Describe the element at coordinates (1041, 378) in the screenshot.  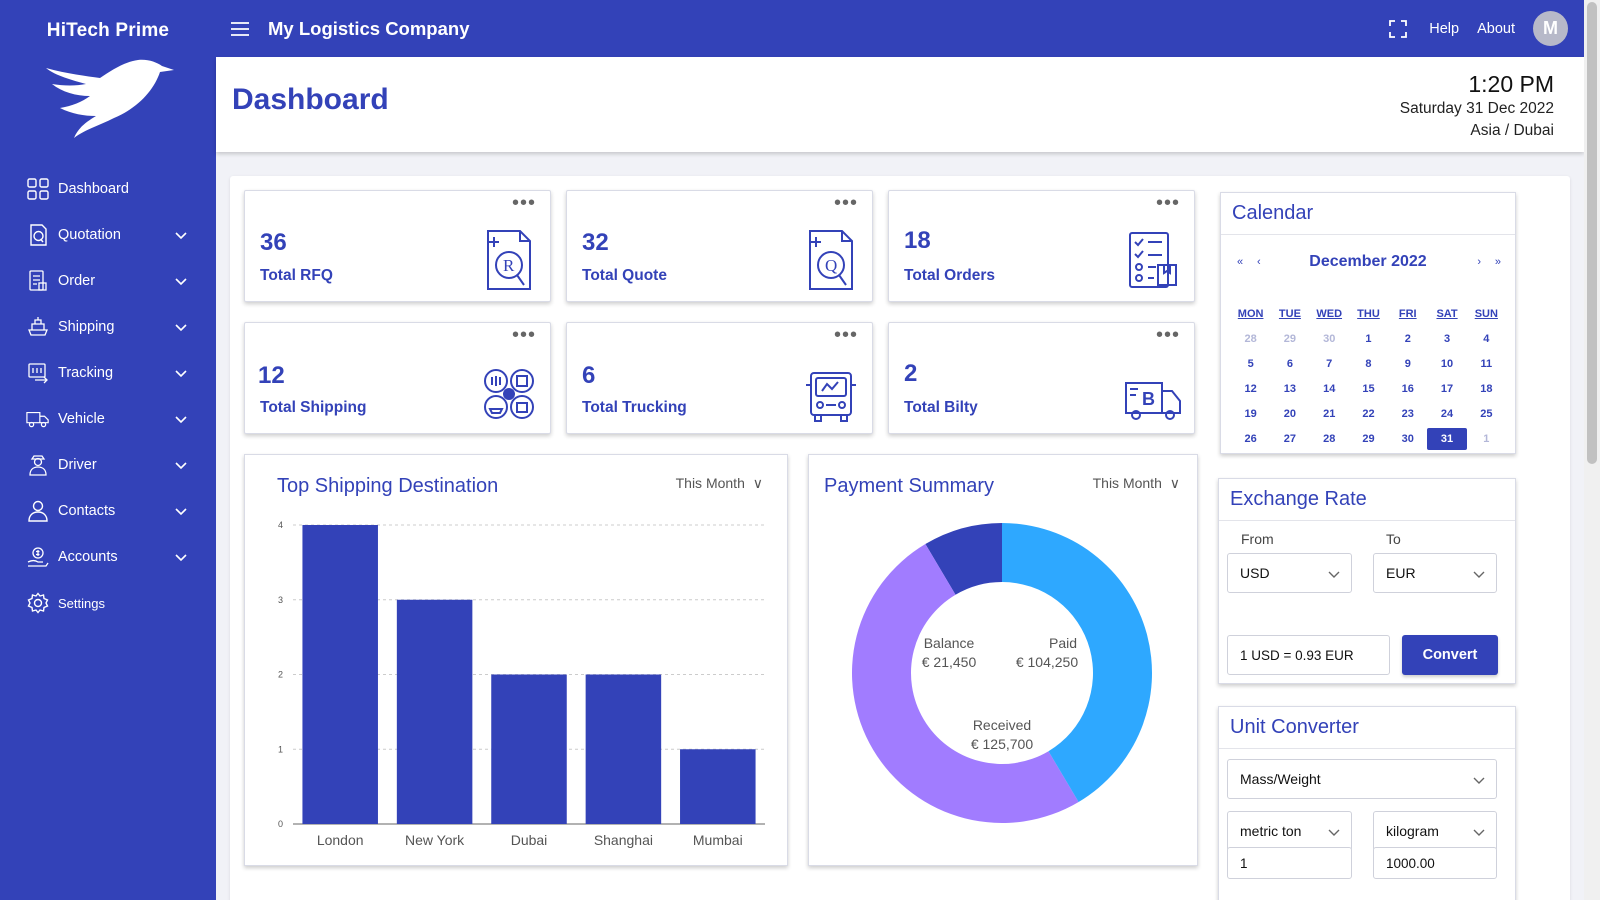
I see `stat-card-bilty: ••• 2 Total Bilty B` at that location.